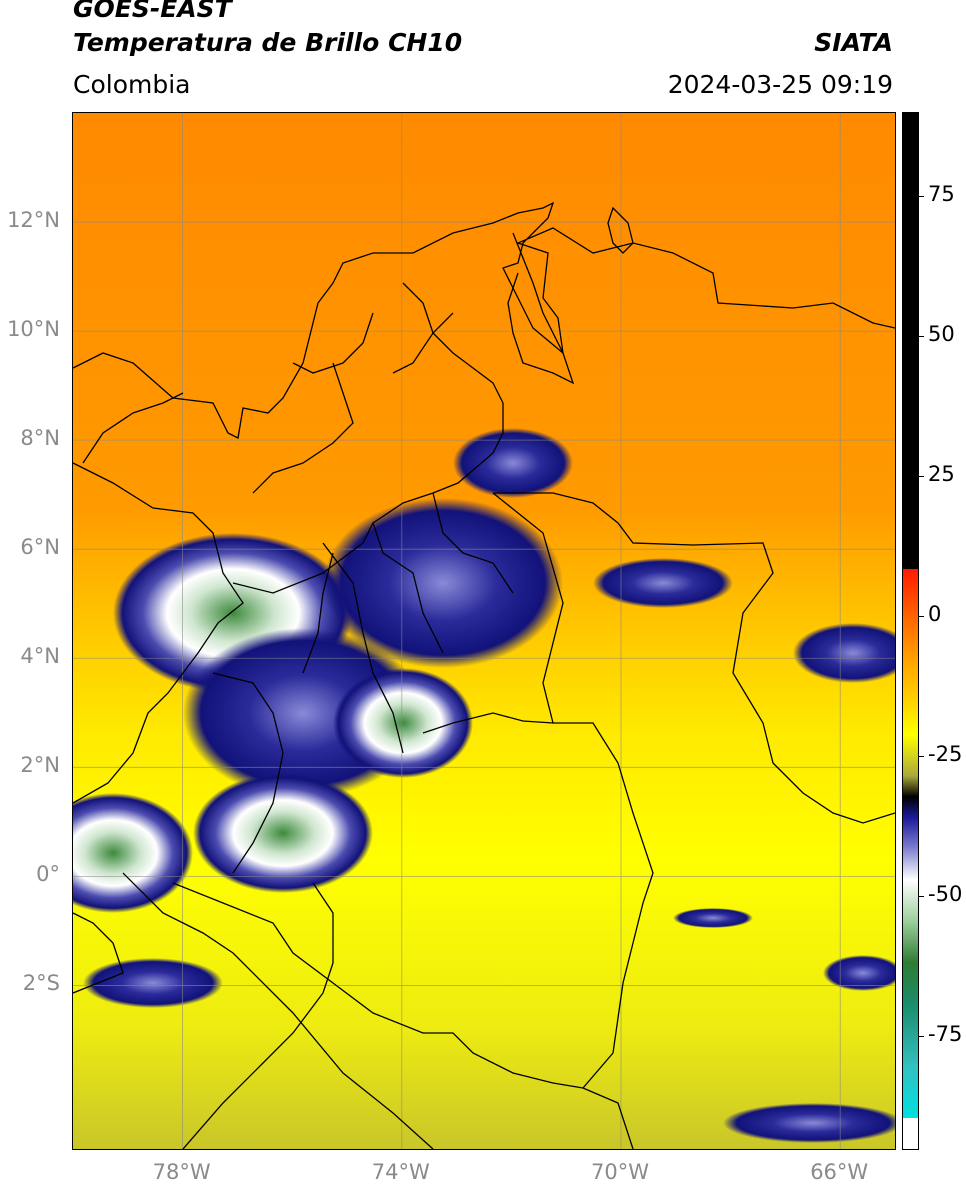 Image resolution: width=966 pixels, height=1190 pixels. Describe the element at coordinates (945, 894) in the screenshot. I see `colorbar-tick-label: -50` at that location.